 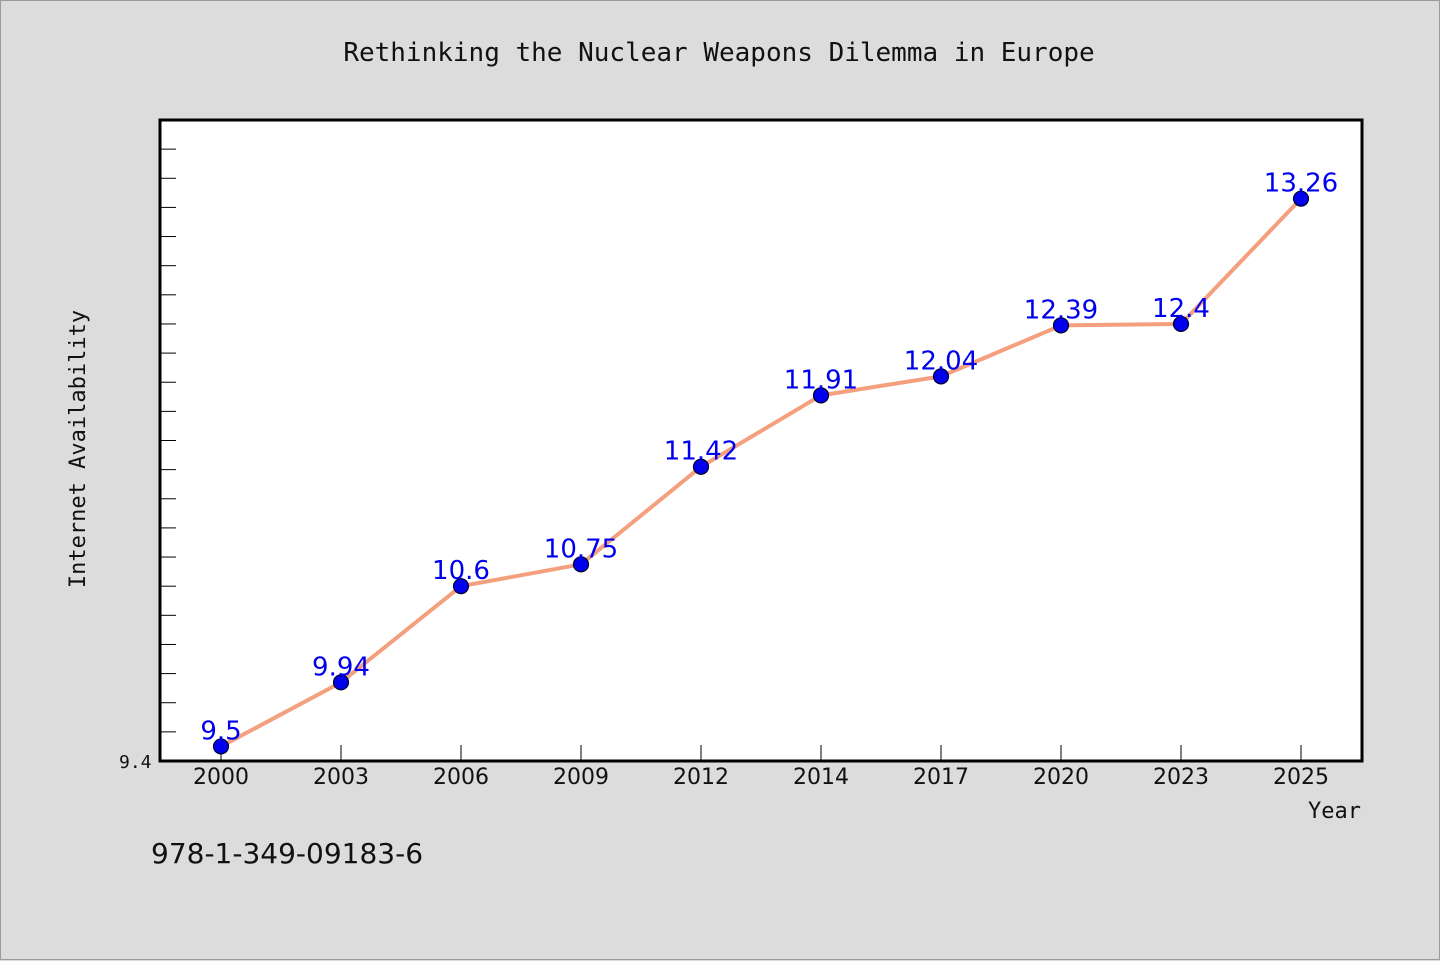 I want to click on x-axis-label: Year, so click(x=1334, y=811).